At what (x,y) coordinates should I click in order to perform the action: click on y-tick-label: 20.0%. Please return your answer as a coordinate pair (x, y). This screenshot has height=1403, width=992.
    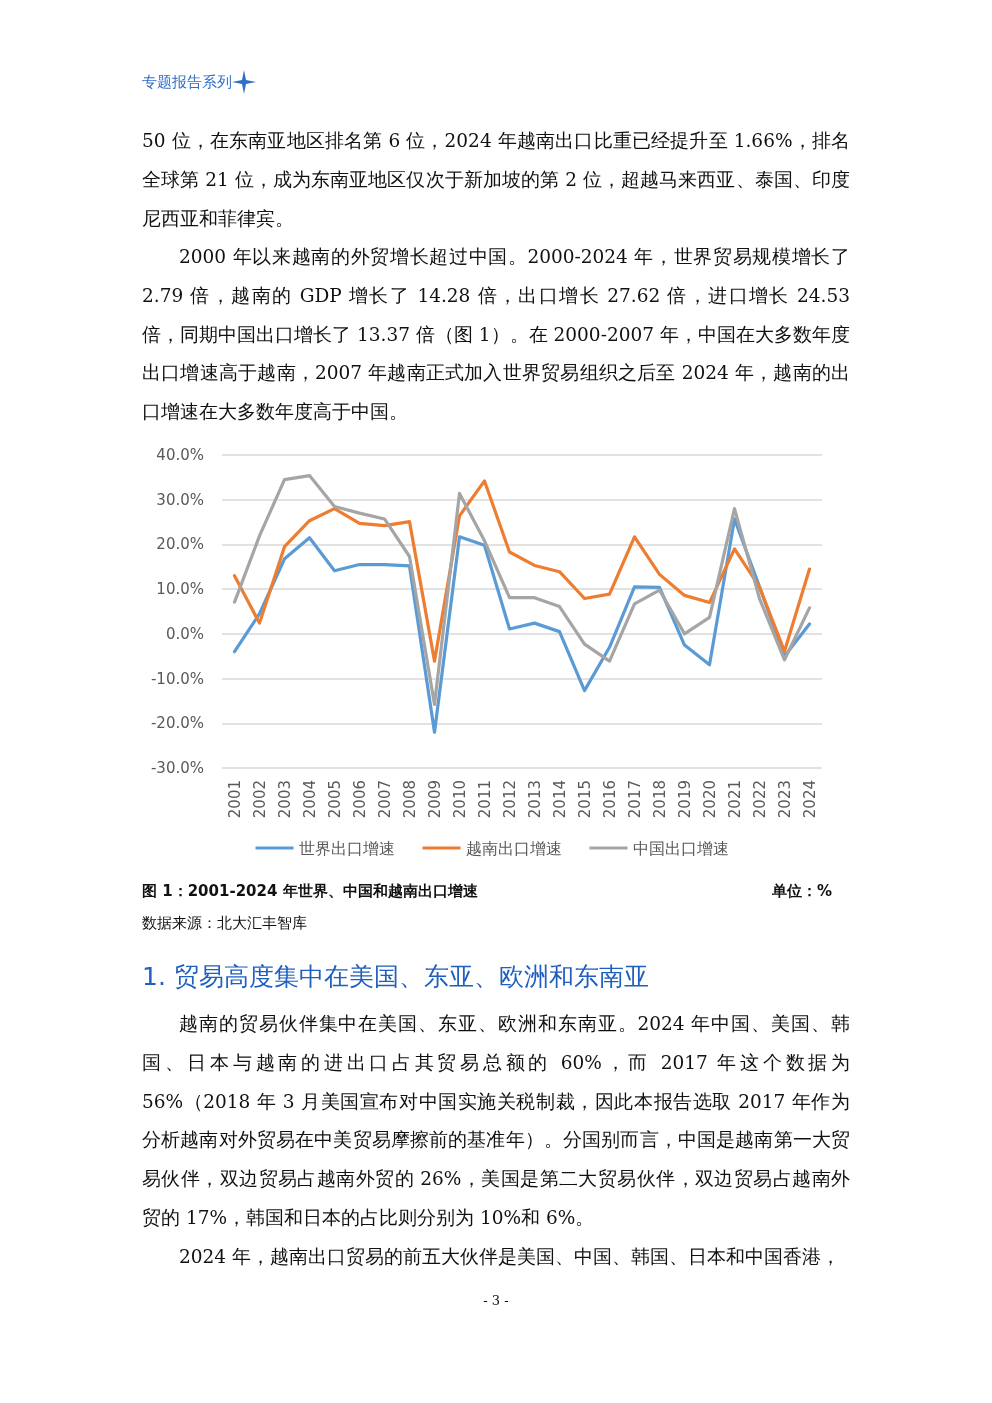
    Looking at the image, I should click on (180, 544).